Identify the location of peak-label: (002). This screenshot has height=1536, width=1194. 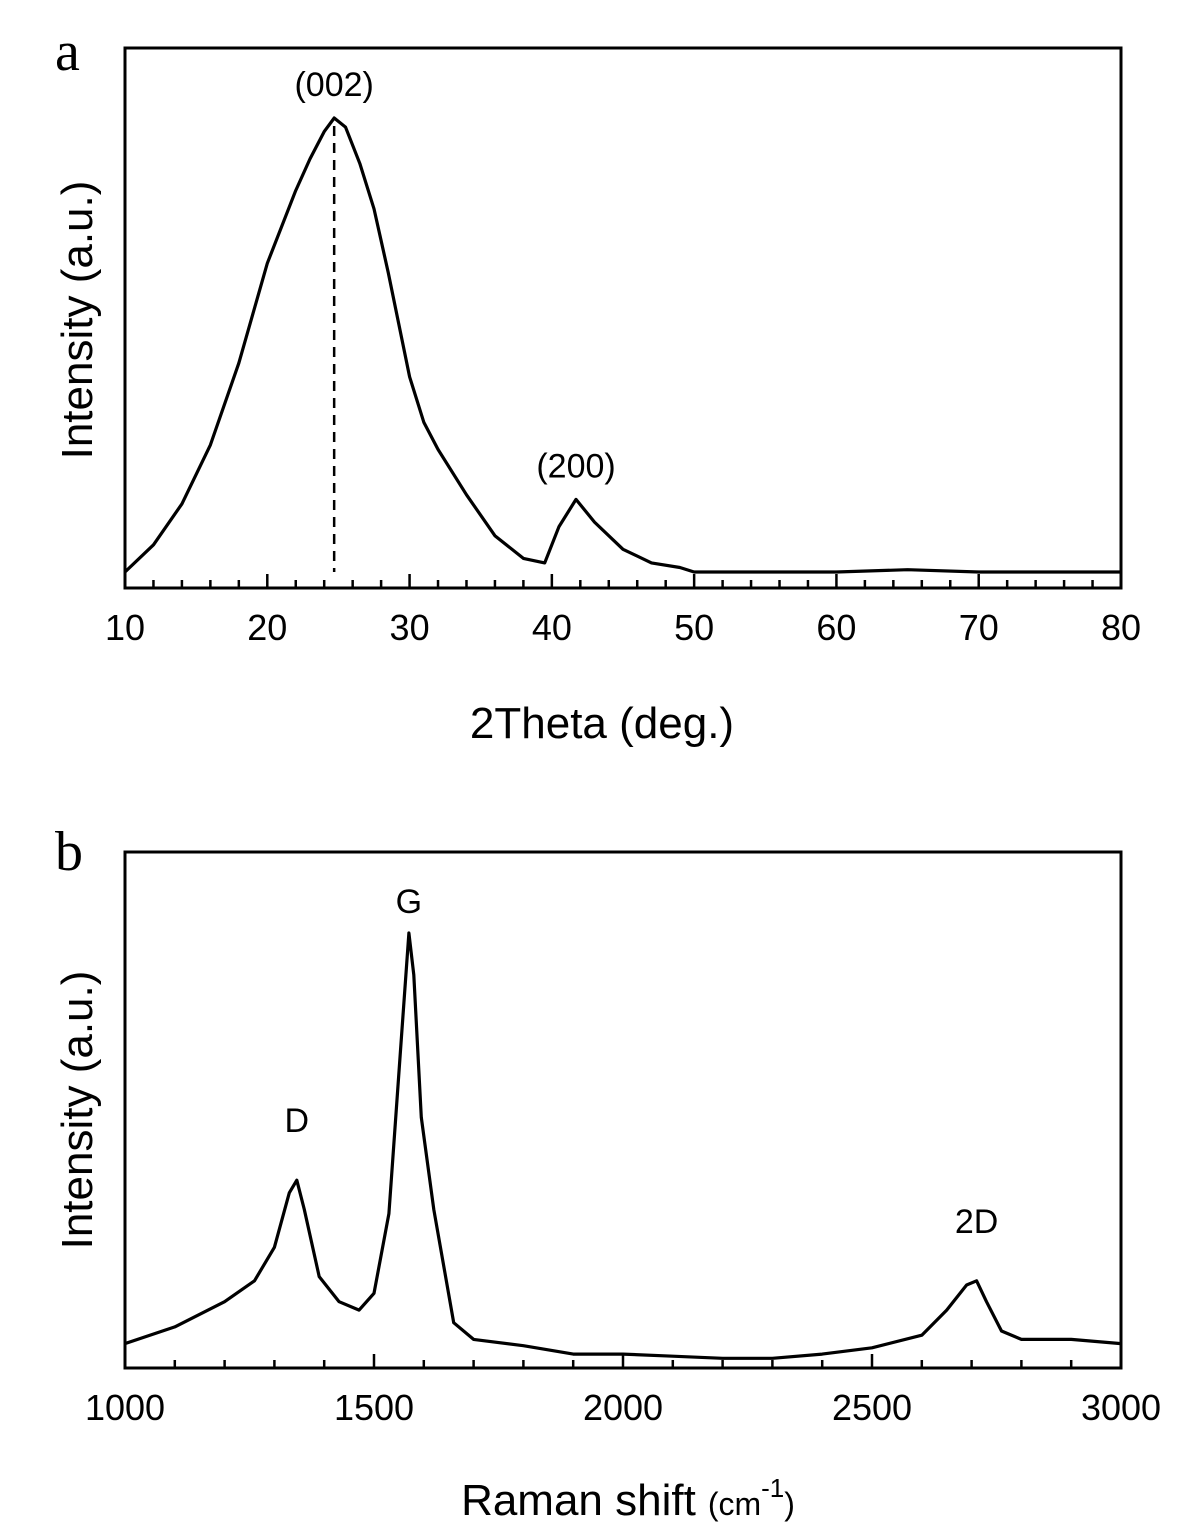
(333, 85).